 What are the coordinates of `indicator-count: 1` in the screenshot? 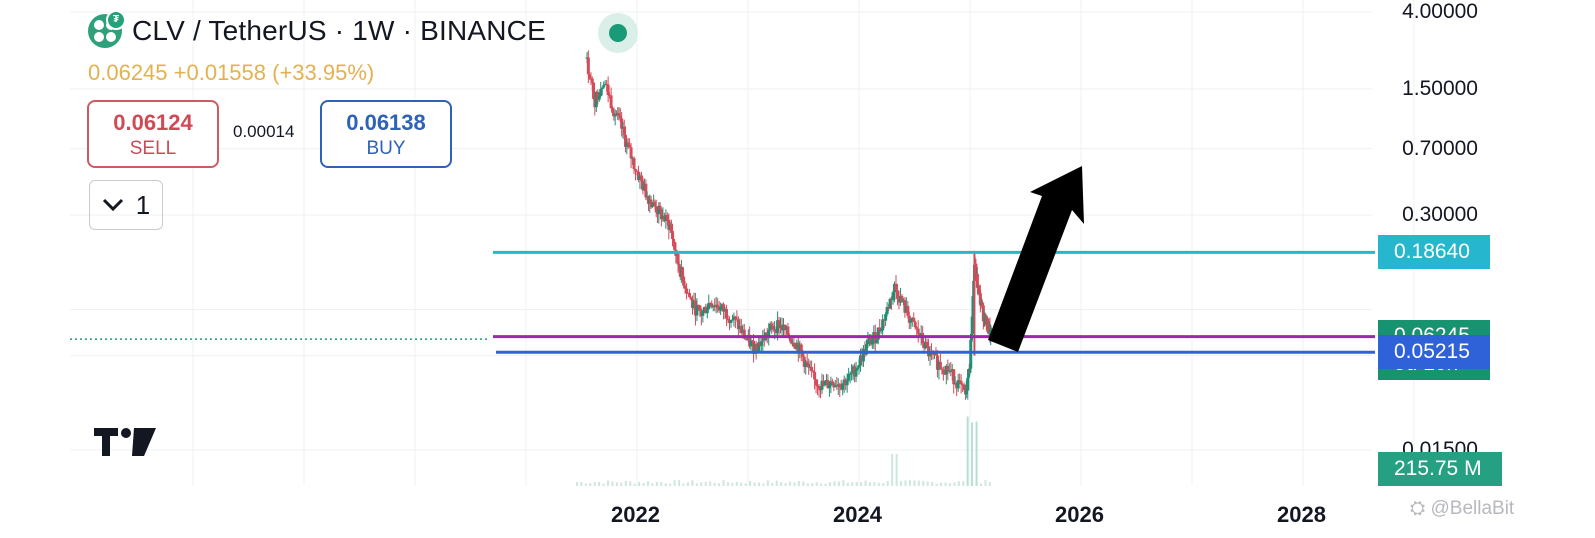 It's located at (143, 204).